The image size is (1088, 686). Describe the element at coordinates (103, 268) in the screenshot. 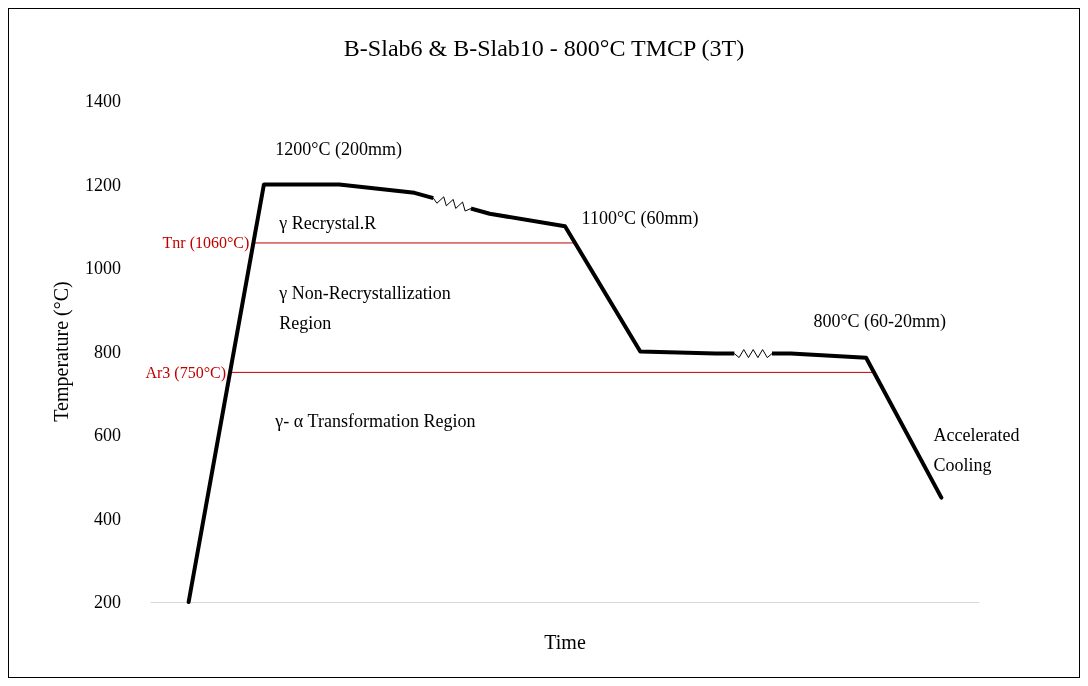

I see `y-tick-label: 1000` at that location.